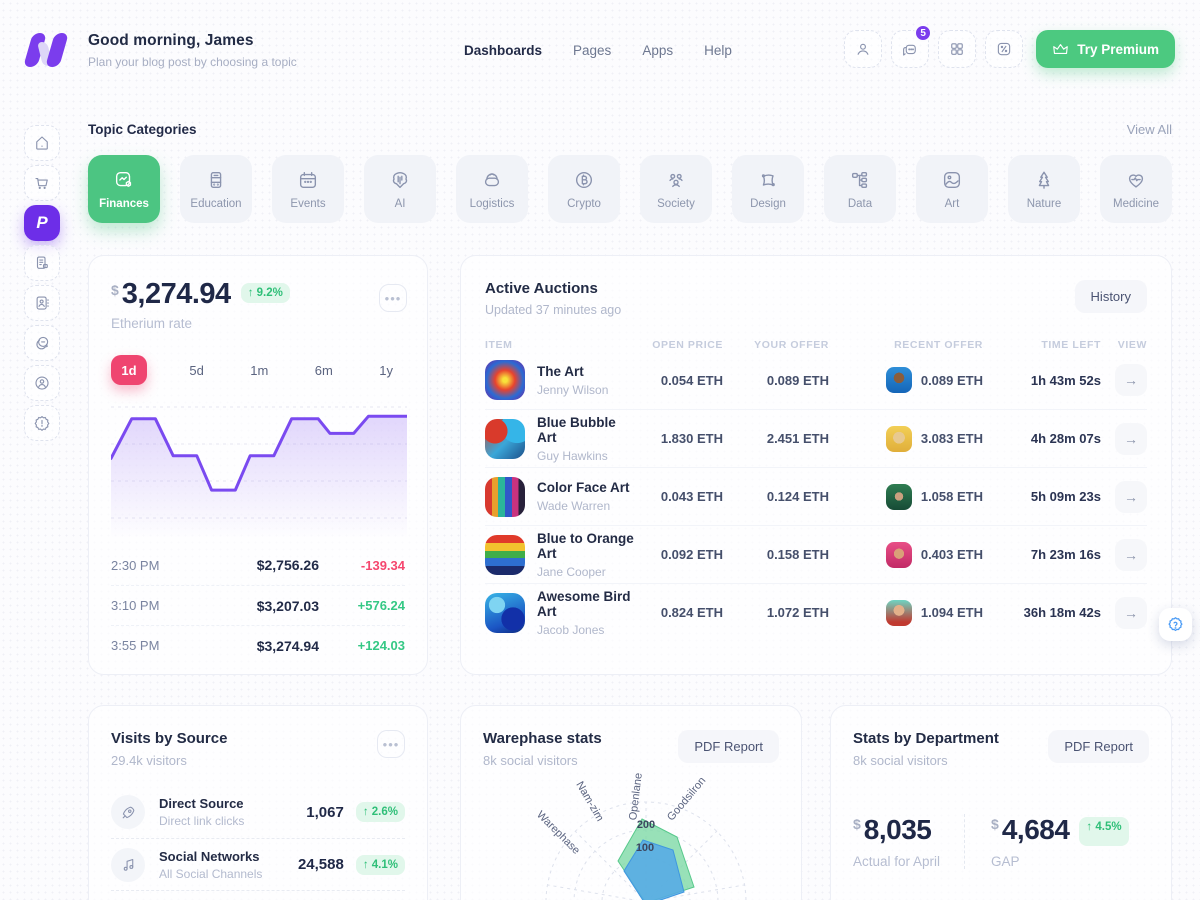 This screenshot has height=900, width=1200. I want to click on view-all-link: View All, so click(1149, 129).